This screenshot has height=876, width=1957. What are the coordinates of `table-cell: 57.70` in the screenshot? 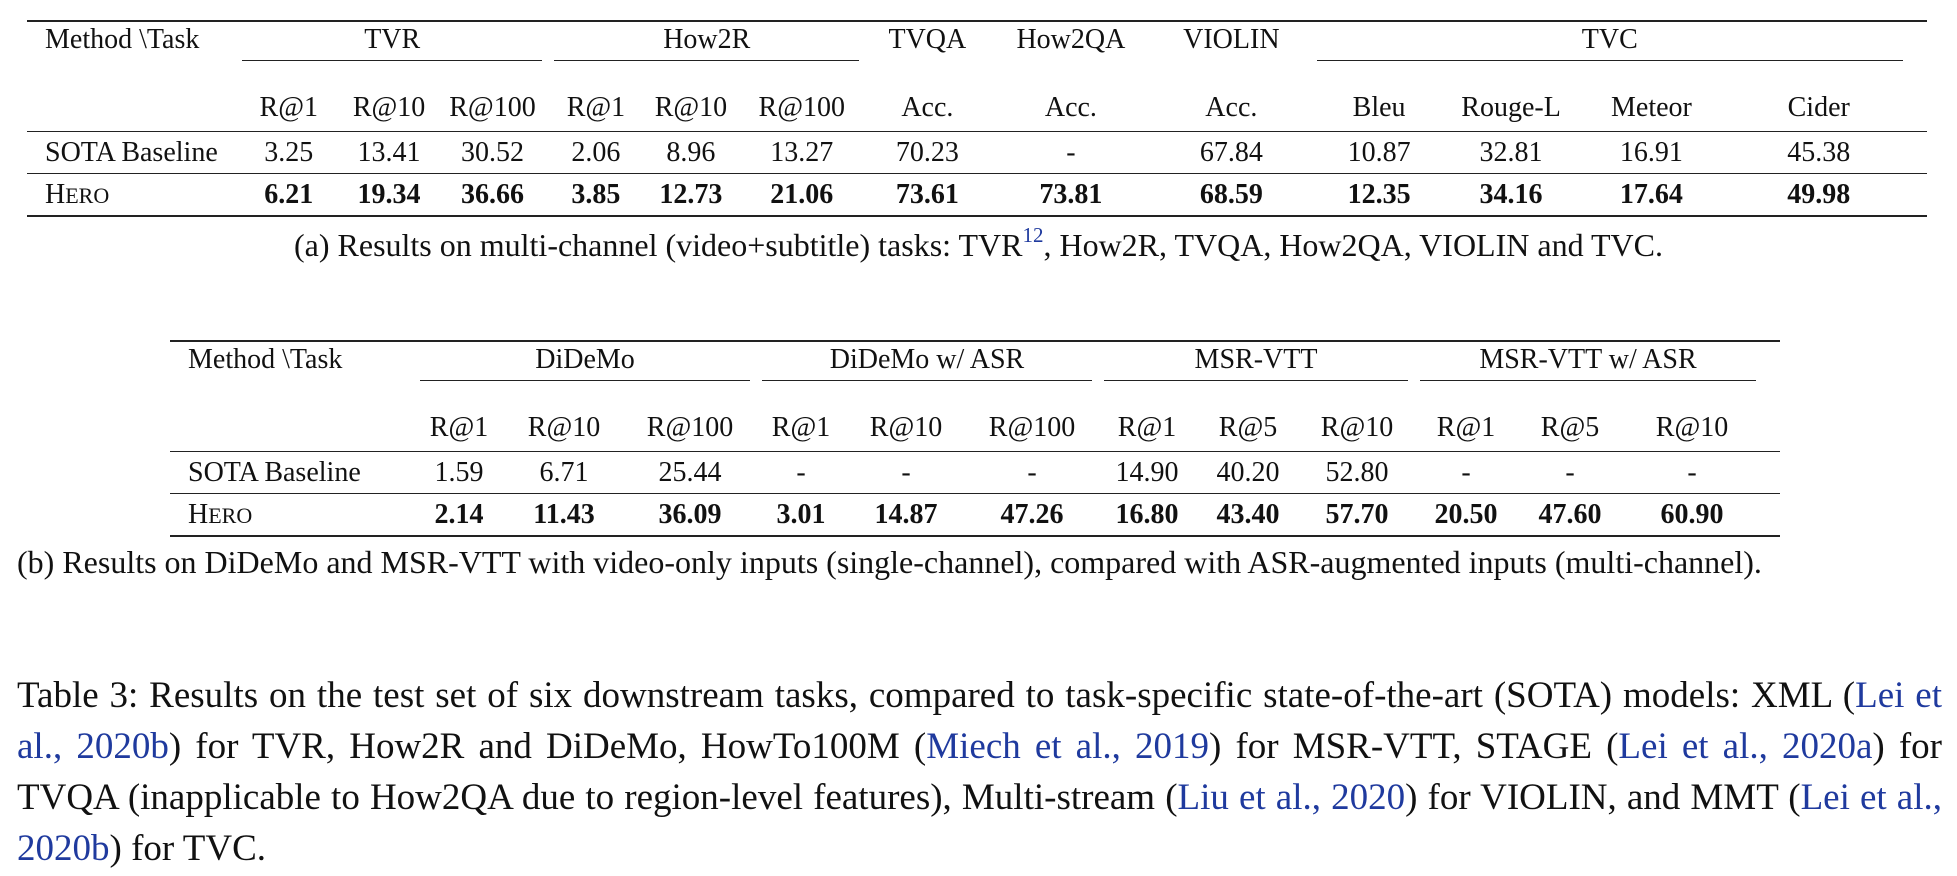 It's located at (1357, 515).